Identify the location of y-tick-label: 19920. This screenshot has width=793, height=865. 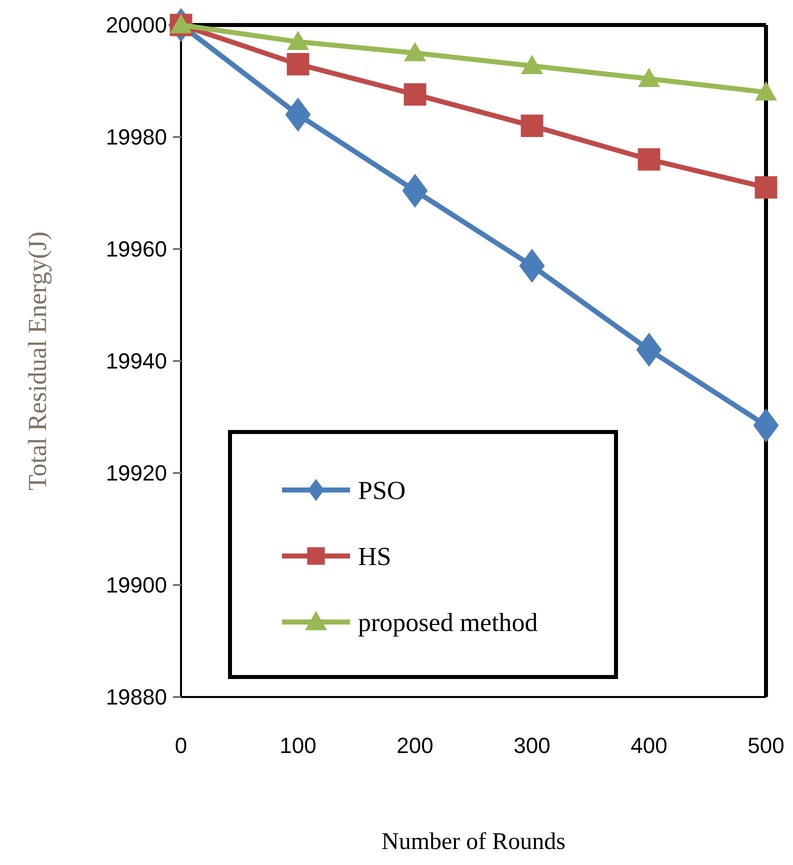
(136, 473).